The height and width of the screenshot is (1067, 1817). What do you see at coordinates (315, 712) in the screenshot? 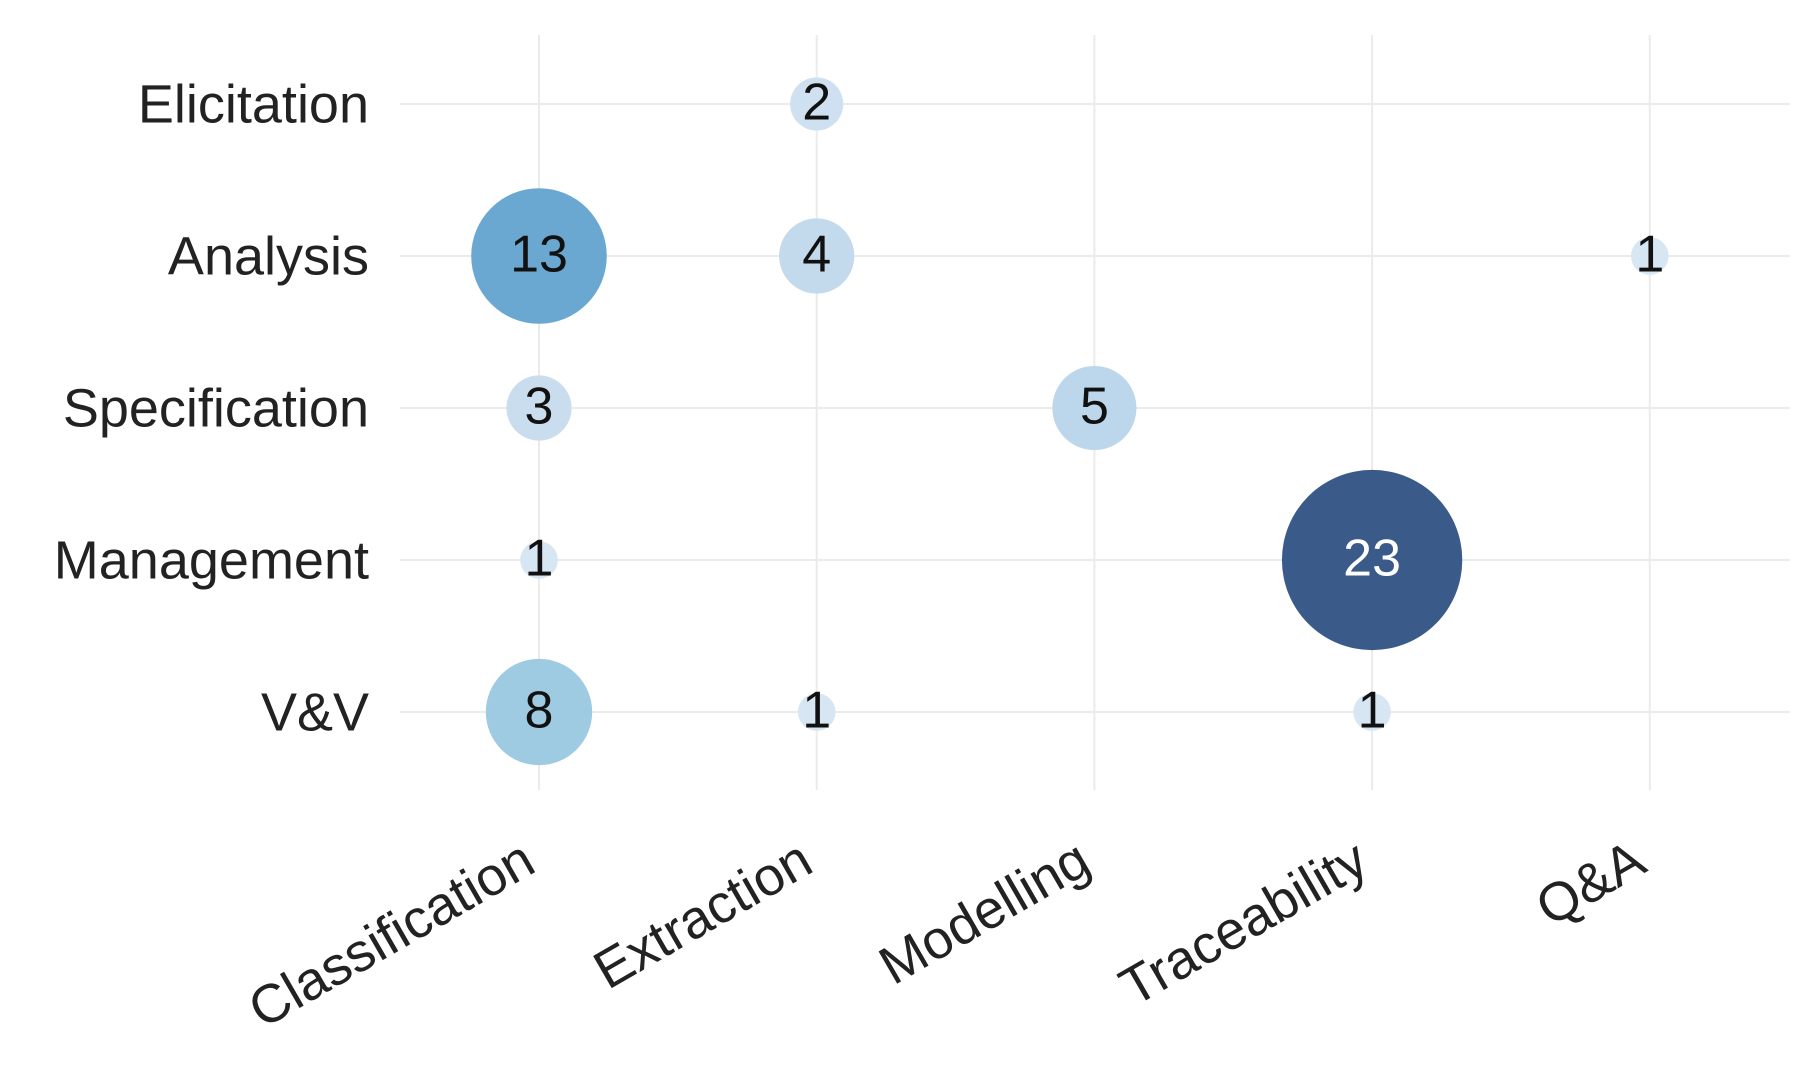
I see `y-tick-label: V&V` at bounding box center [315, 712].